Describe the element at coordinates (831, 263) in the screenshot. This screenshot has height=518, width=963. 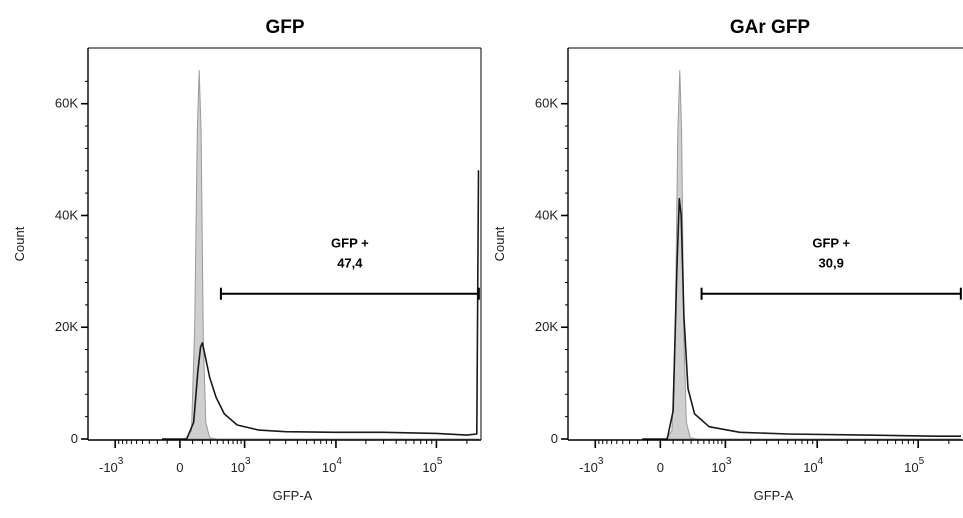
I see `gate-value: 30,9` at that location.